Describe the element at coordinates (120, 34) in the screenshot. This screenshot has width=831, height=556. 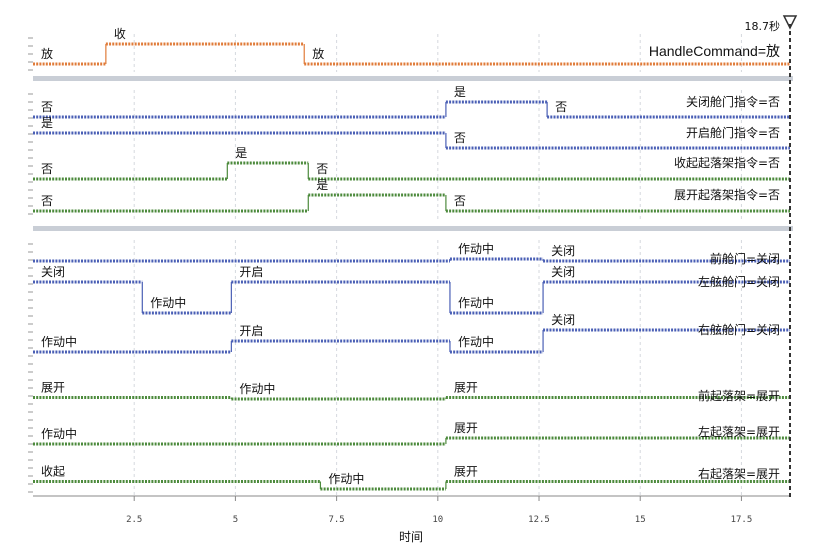
I see `signal-state-label-0-0-1: 收` at that location.